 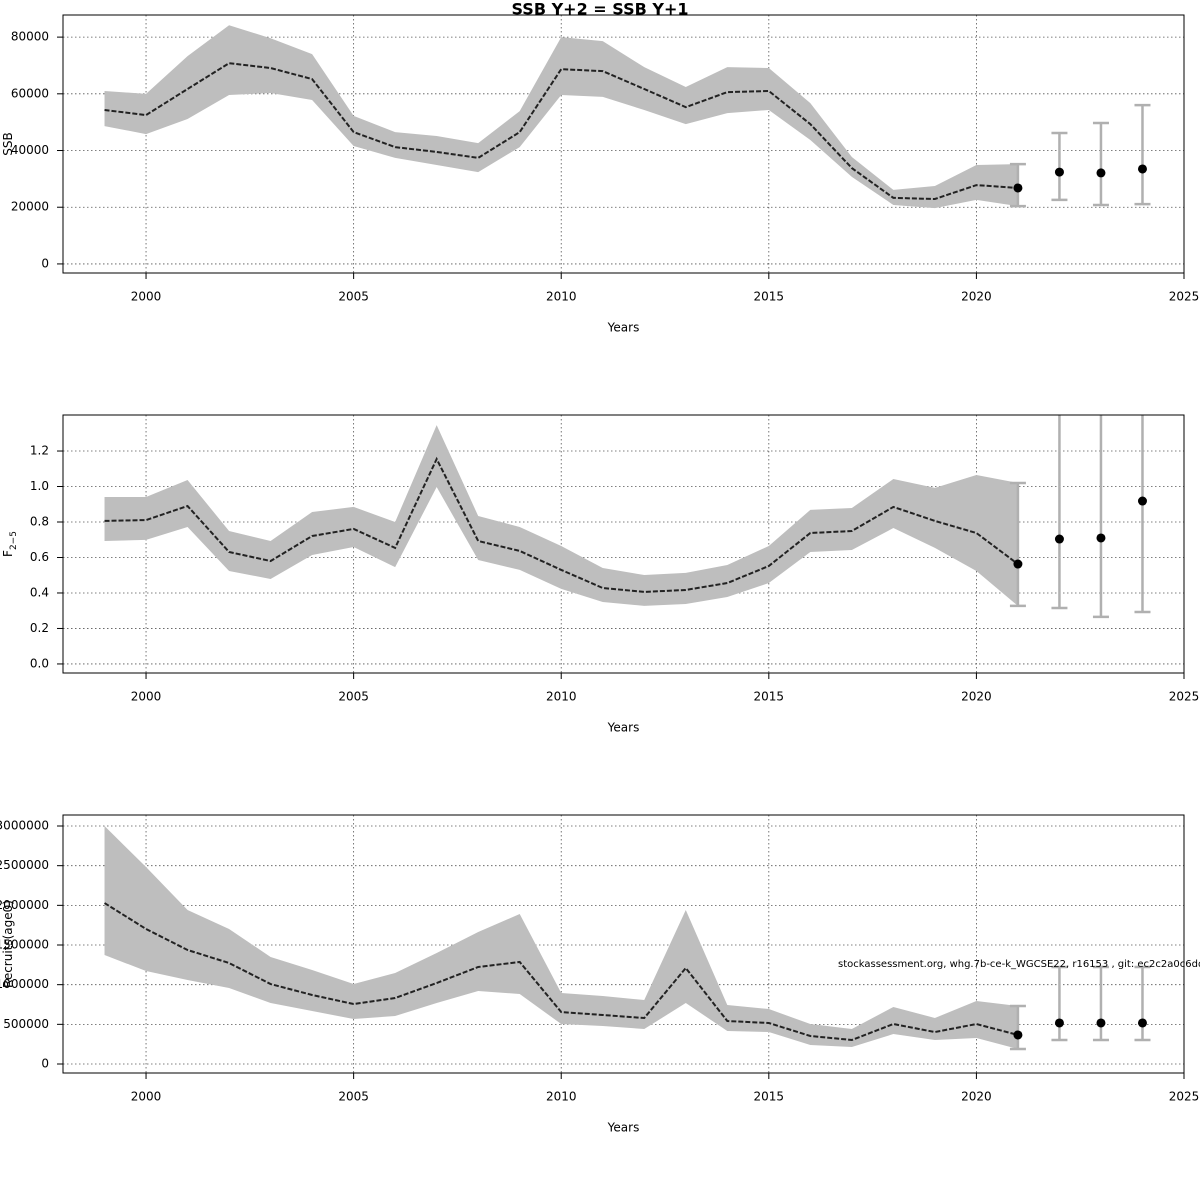 I want to click on y-axis-label-main: F, so click(x=8, y=553).